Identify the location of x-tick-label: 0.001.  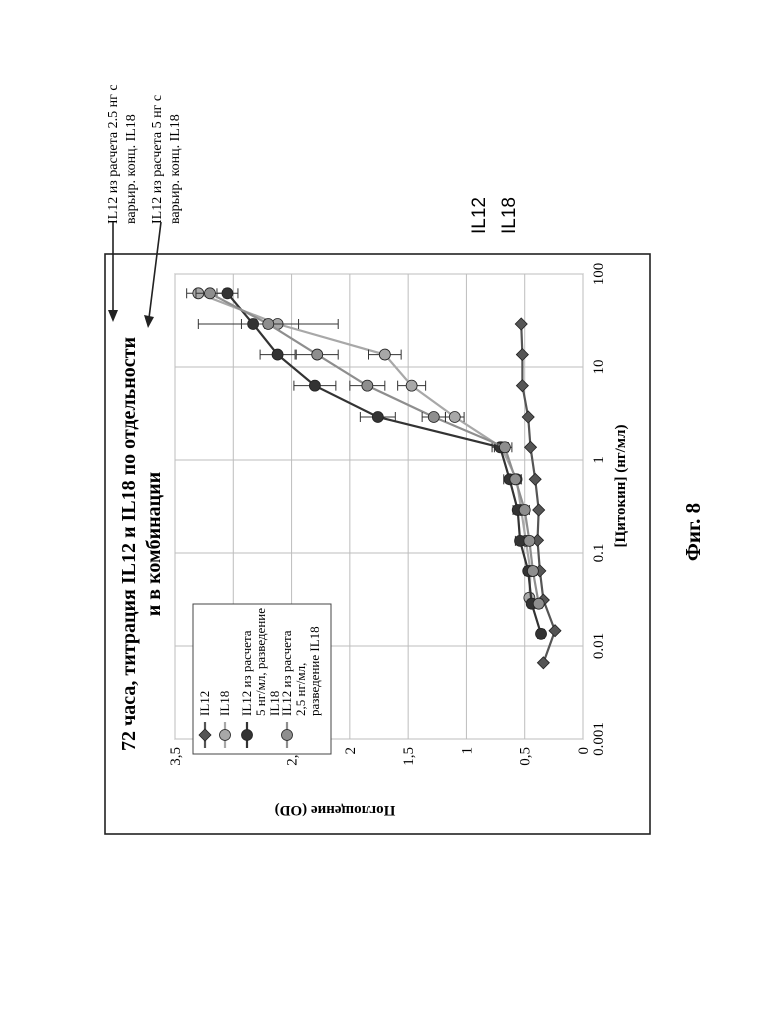
(599, 739).